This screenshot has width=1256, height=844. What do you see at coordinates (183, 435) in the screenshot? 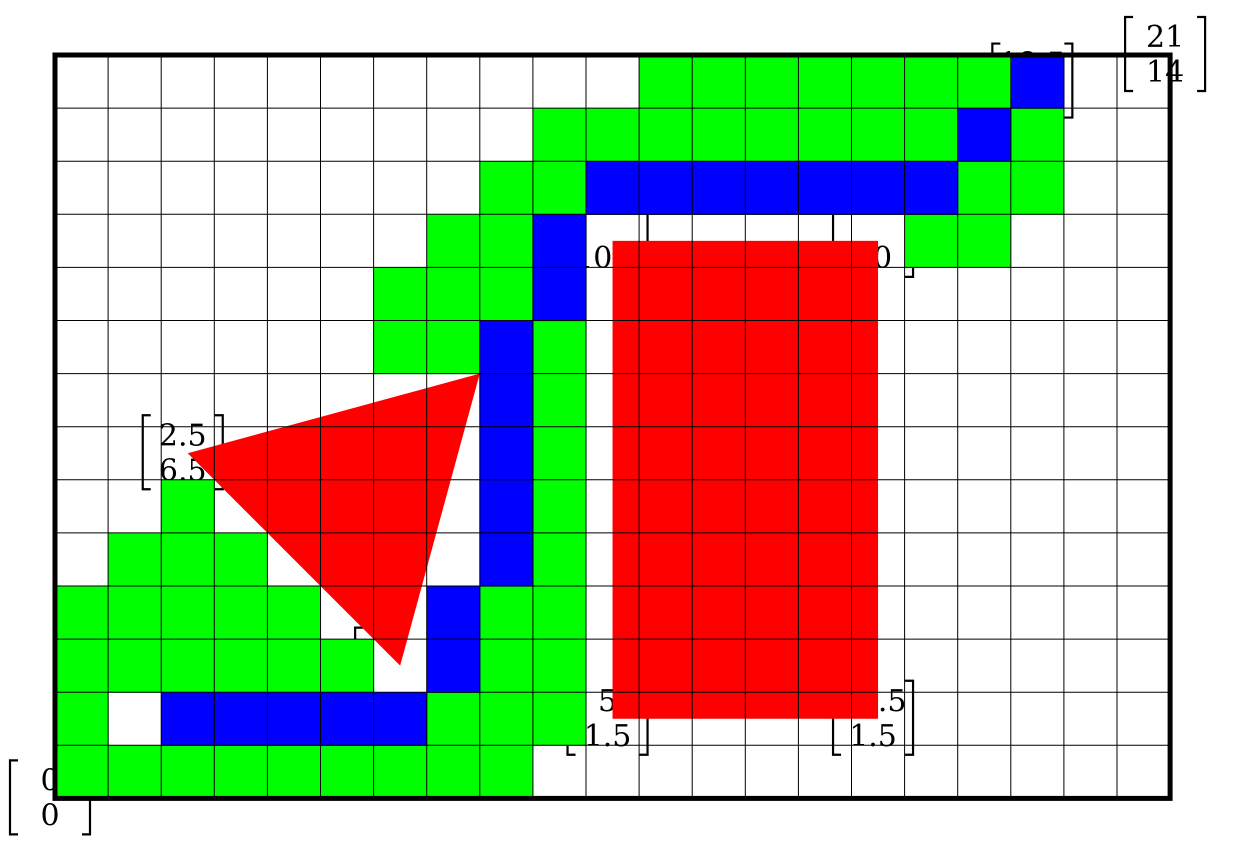
I see `label-top-value: 2.5` at bounding box center [183, 435].